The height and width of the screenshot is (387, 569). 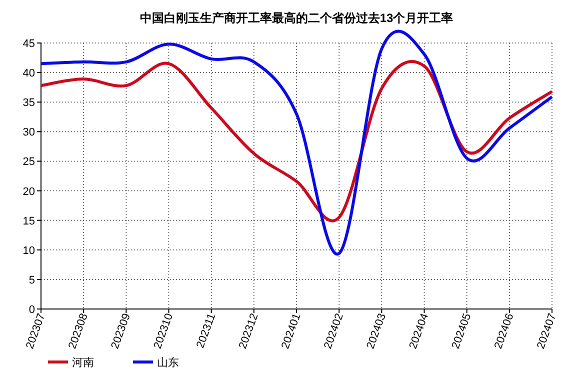 I want to click on y-tick-label: 20, so click(x=28, y=192).